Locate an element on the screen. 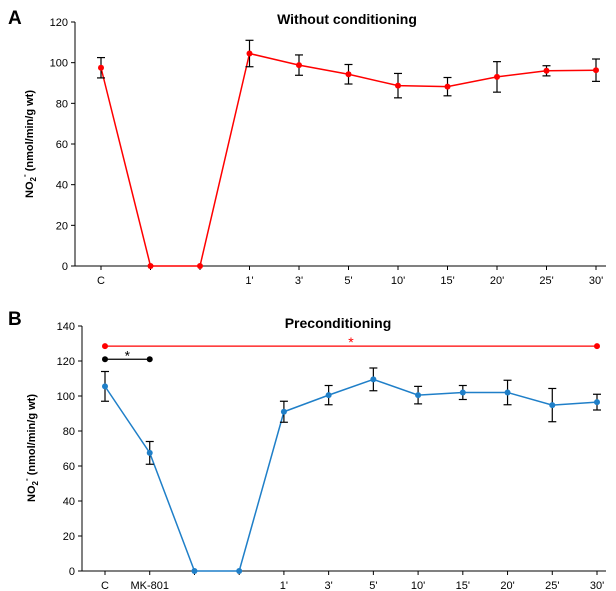  panel-b-significance: ** is located at coordinates (351, 348).